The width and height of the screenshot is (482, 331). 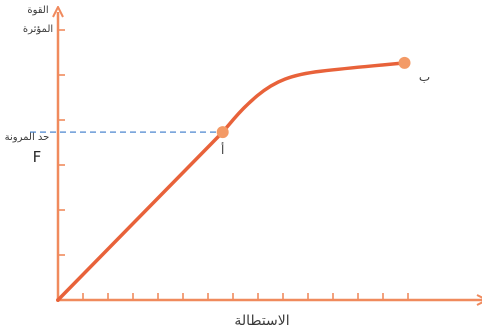 I want to click on curve-points: أب, so click(x=323, y=106).